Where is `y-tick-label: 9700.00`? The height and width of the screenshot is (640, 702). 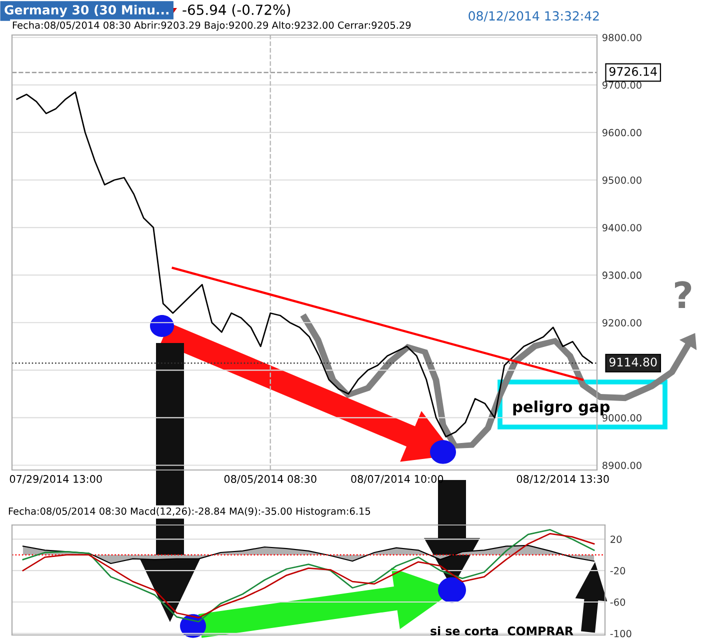 y-tick-label: 9700.00 is located at coordinates (622, 85).